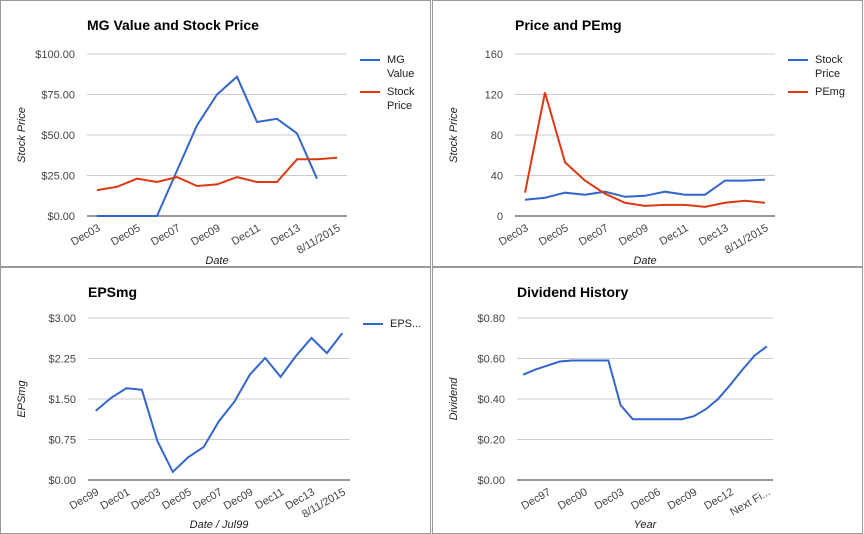  Describe the element at coordinates (115, 499) in the screenshot. I see `x-tick-label: Dec01` at that location.